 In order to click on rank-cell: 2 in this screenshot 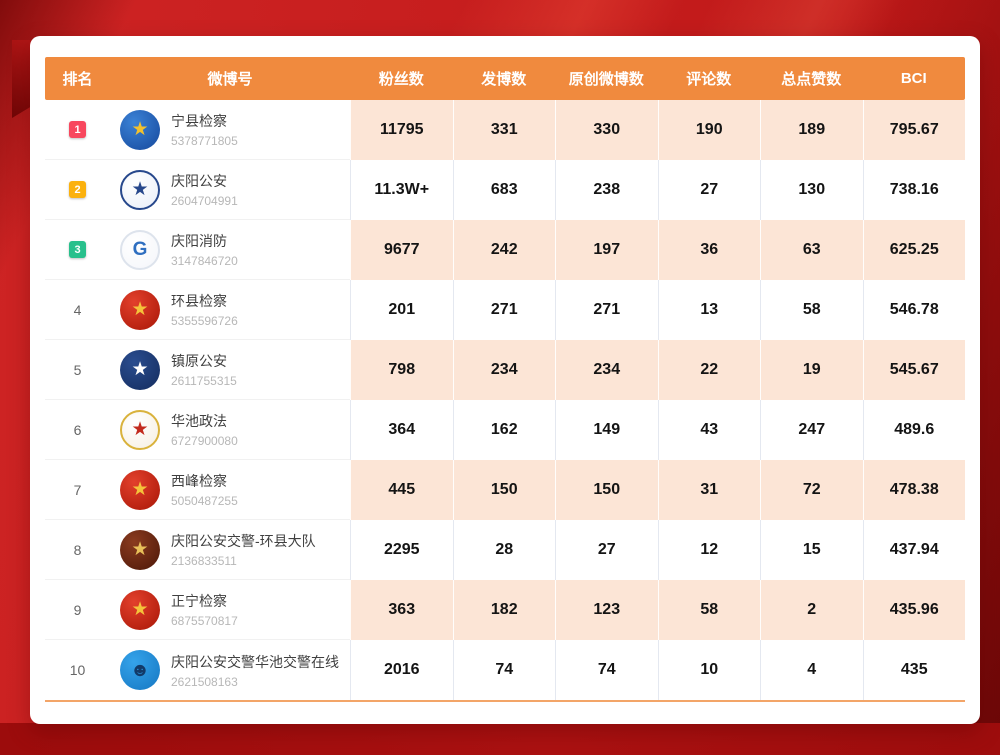, I will do `click(77, 190)`.